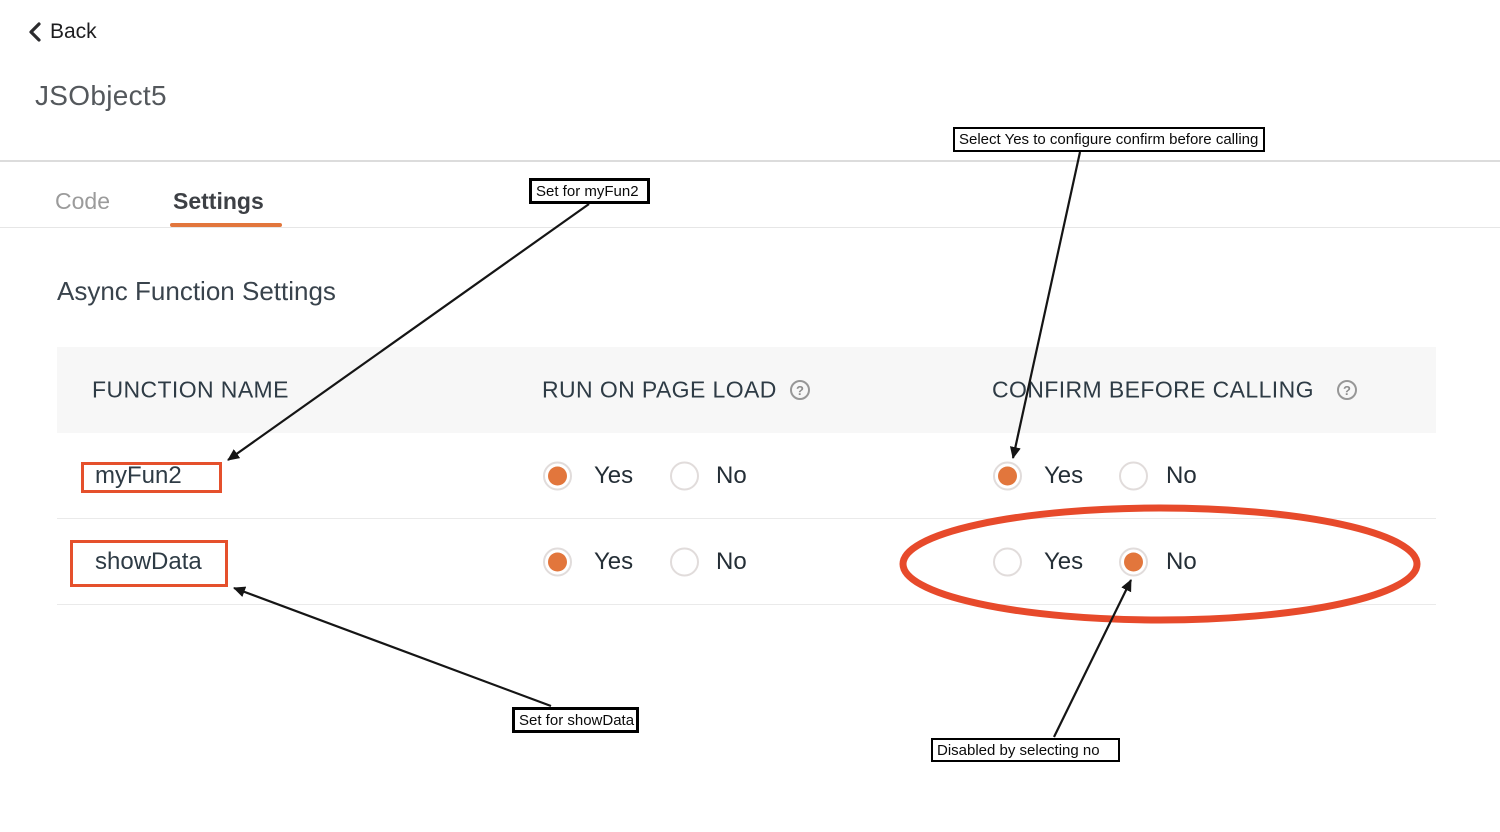 Image resolution: width=1500 pixels, height=832 pixels. I want to click on table-row-showdata: showData Yes No Yes No, so click(746, 562).